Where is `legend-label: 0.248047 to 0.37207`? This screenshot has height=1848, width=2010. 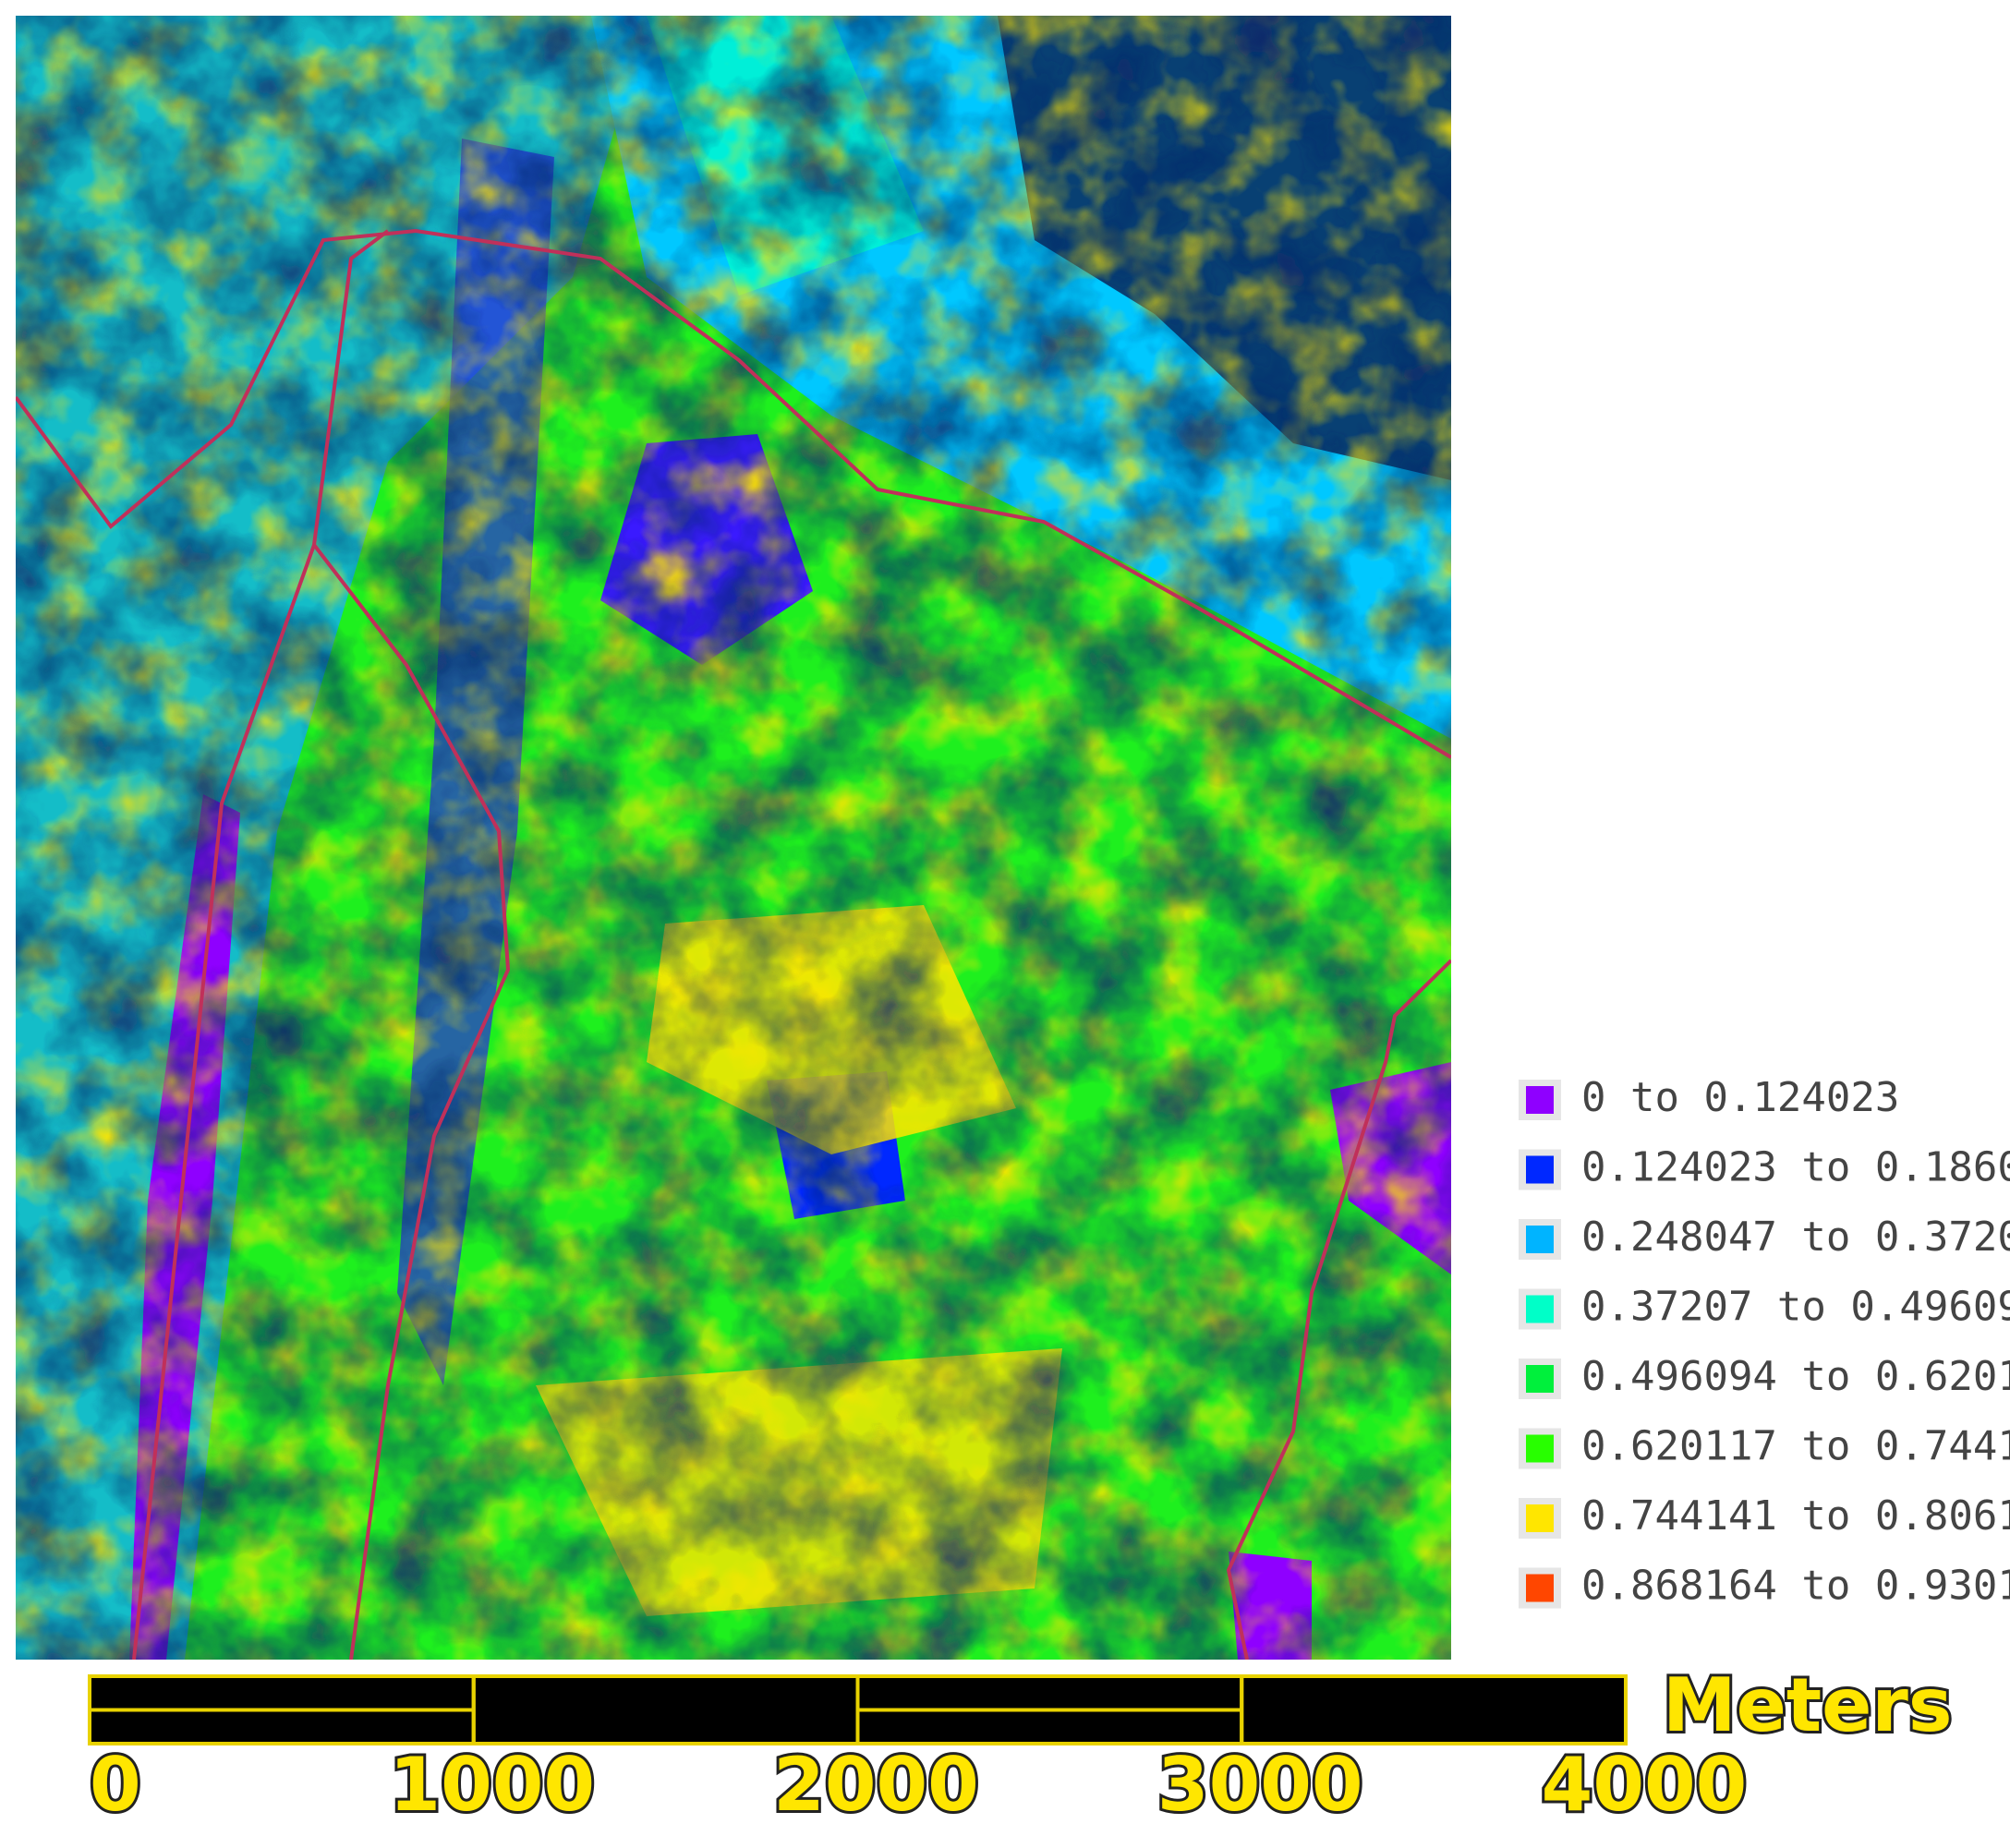
legend-label: 0.248047 to 0.37207 is located at coordinates (1795, 1238).